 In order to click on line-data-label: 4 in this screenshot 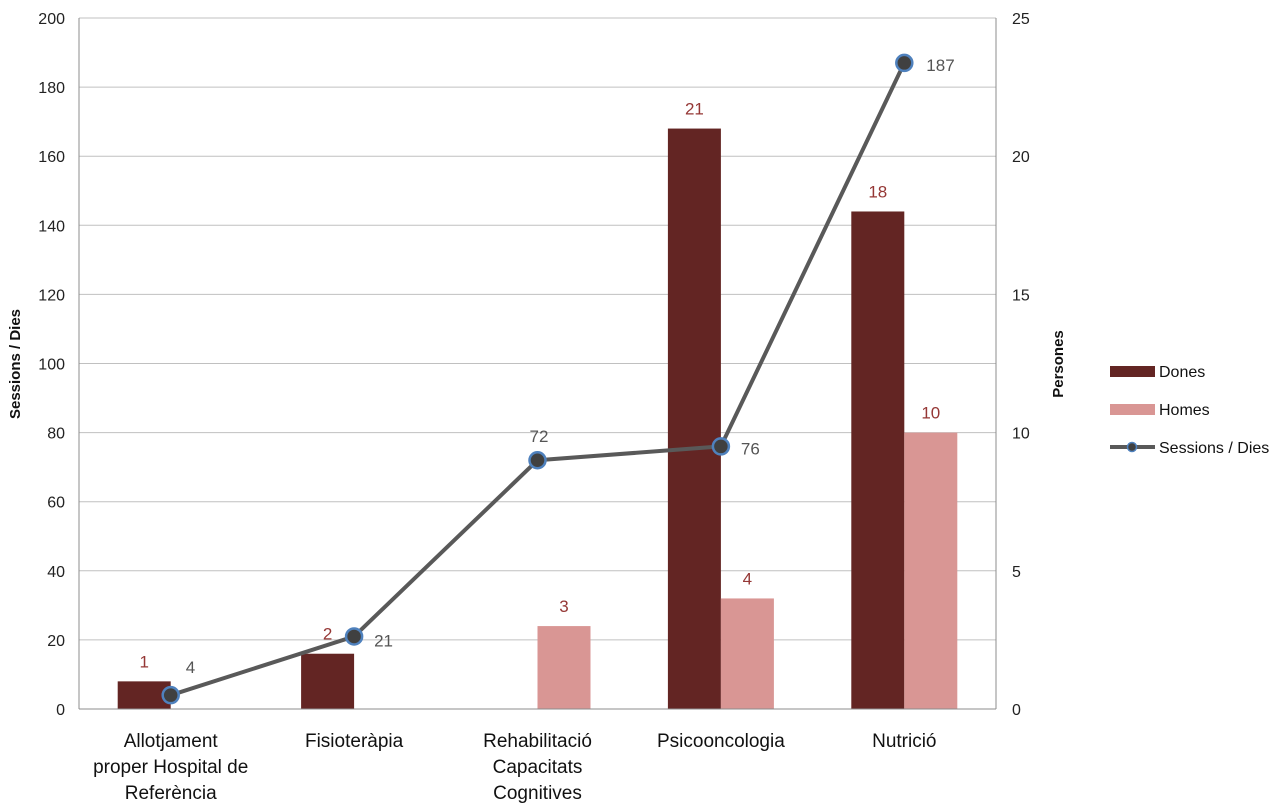, I will do `click(190, 667)`.